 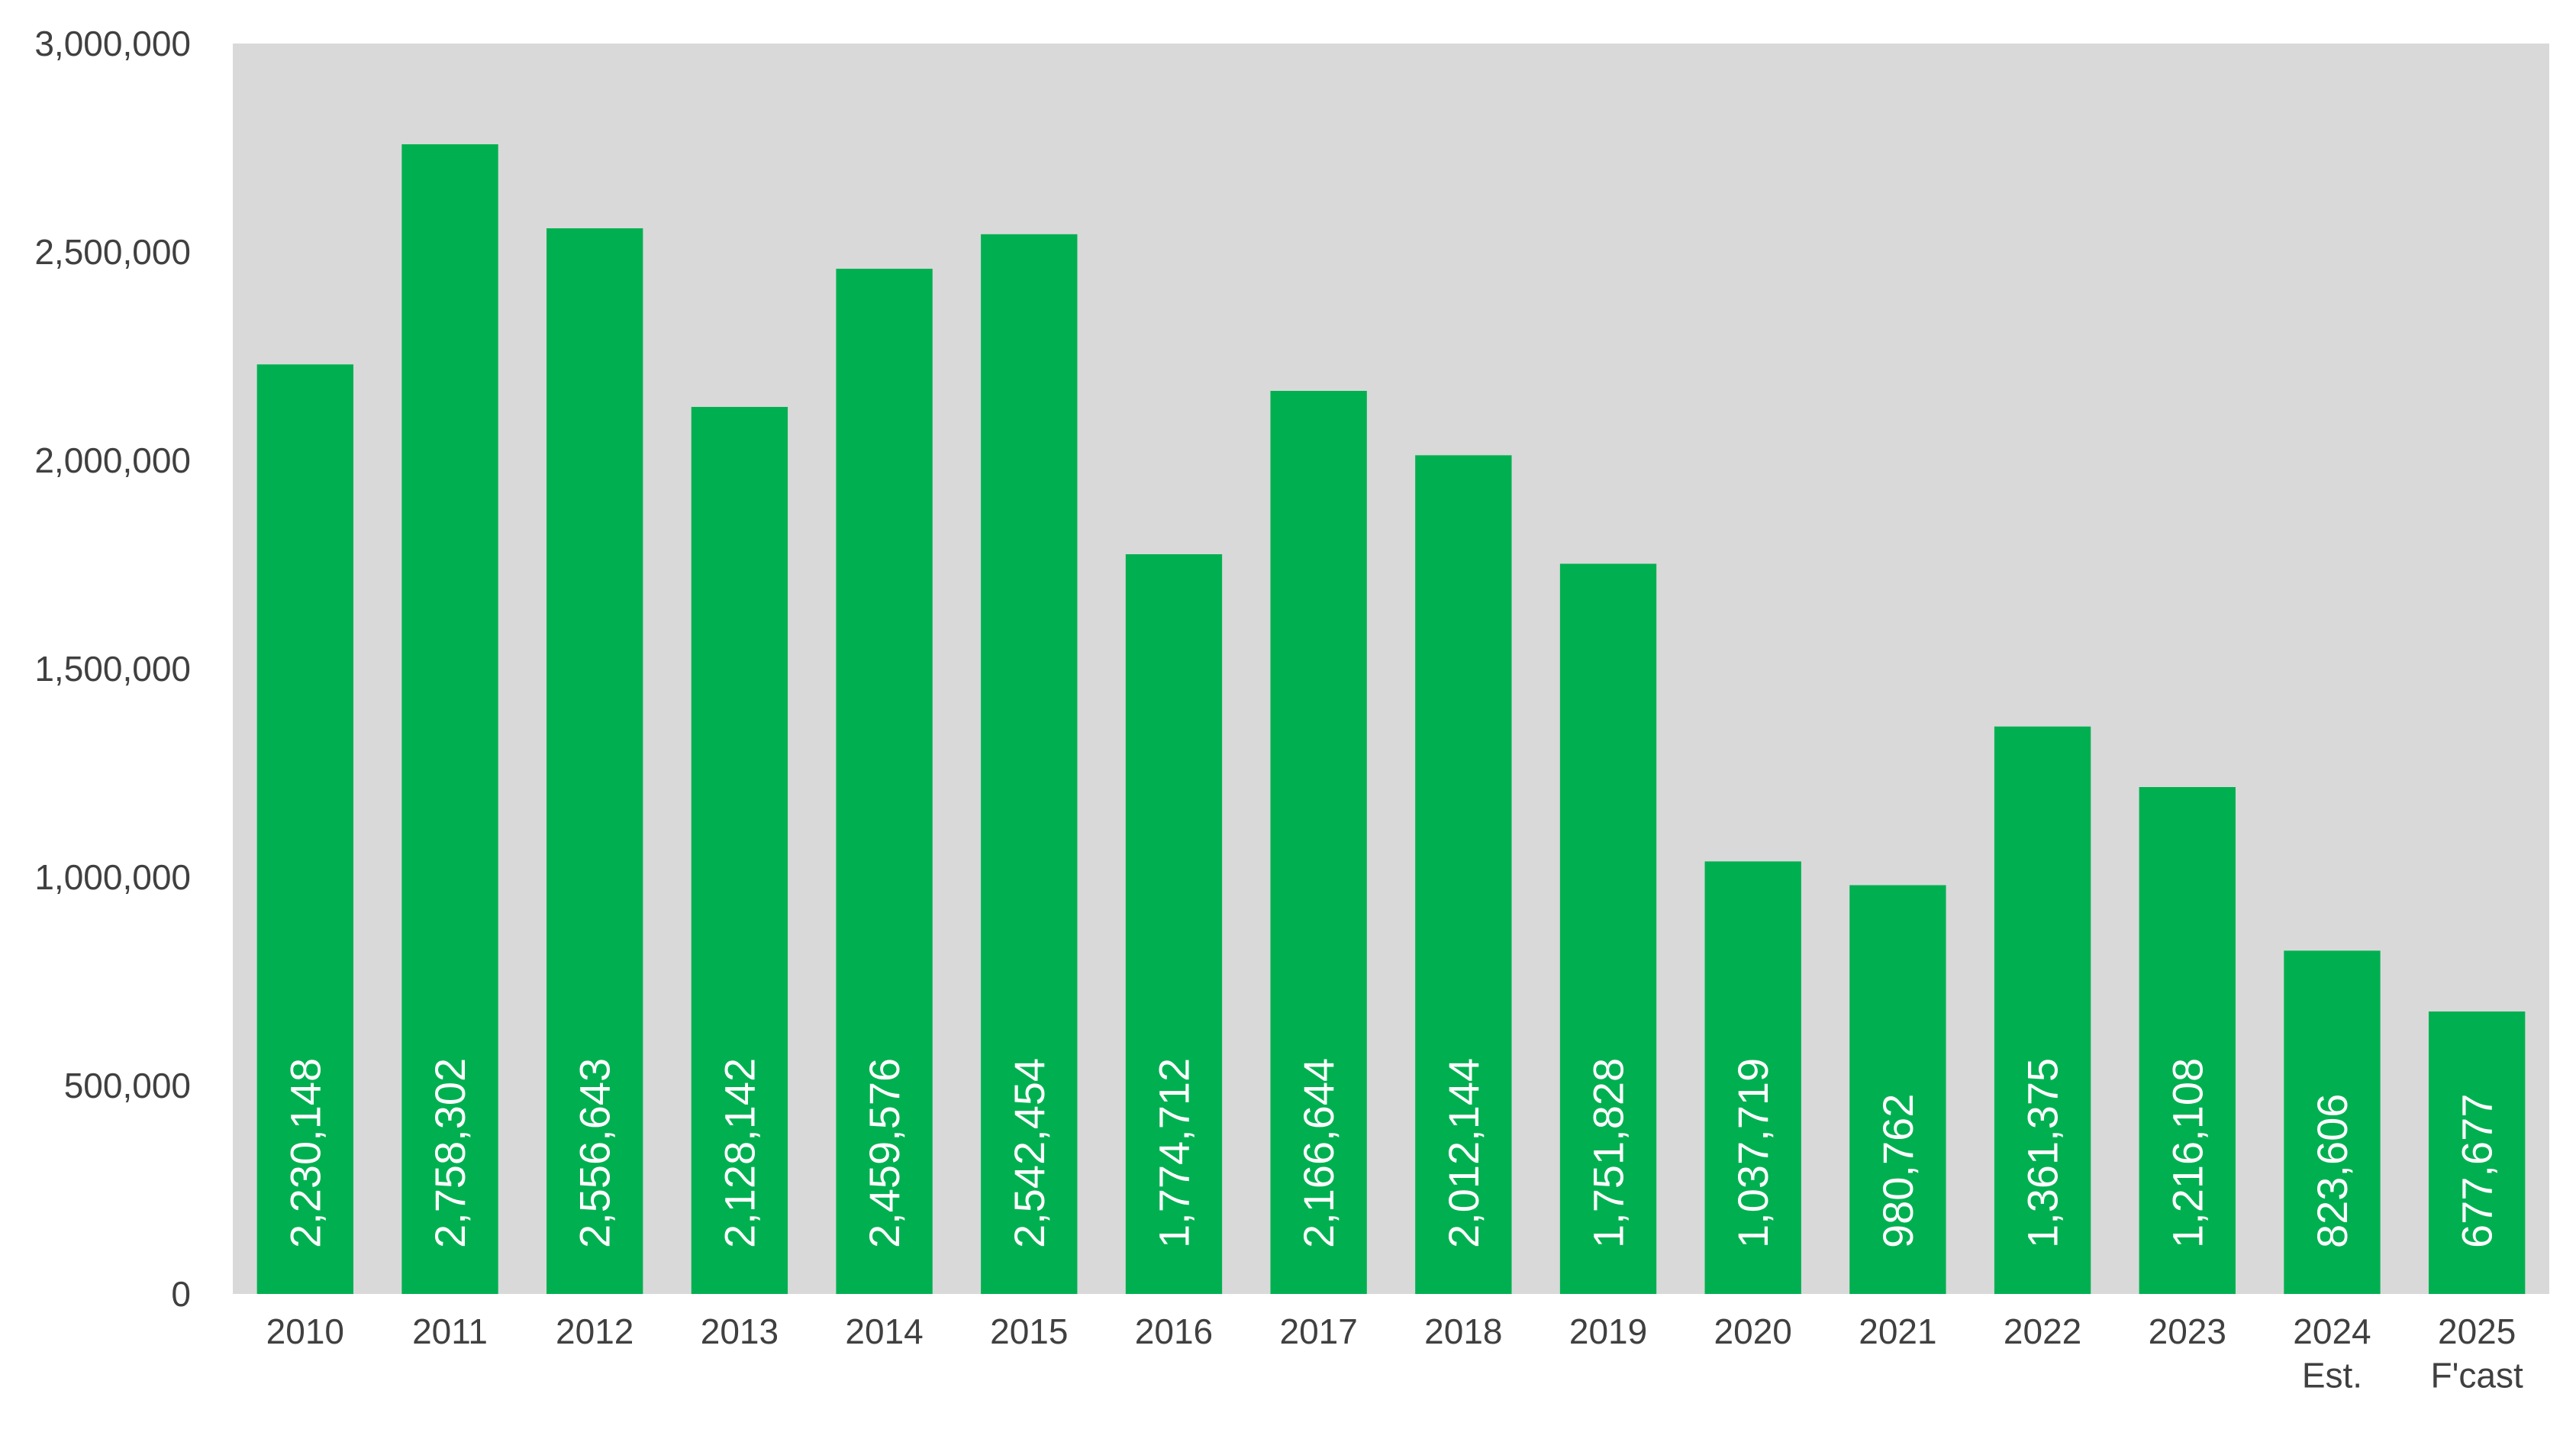 What do you see at coordinates (305, 1331) in the screenshot?
I see `x-tick-label: 2010` at bounding box center [305, 1331].